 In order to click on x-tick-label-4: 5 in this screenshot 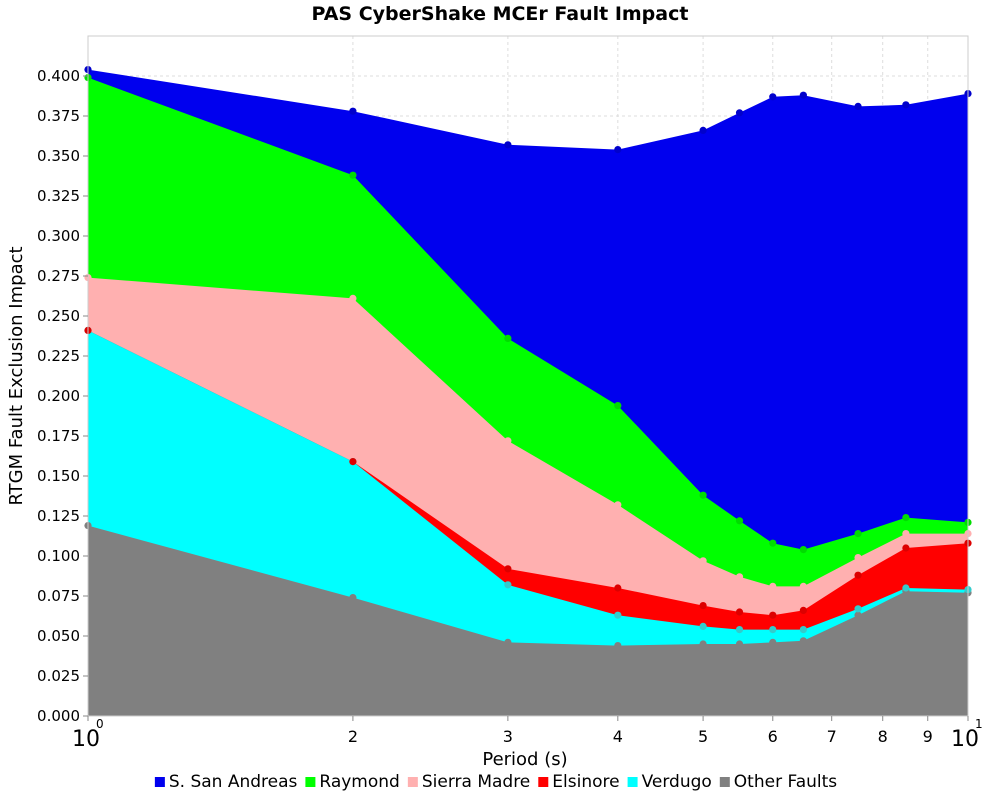, I will do `click(703, 736)`.